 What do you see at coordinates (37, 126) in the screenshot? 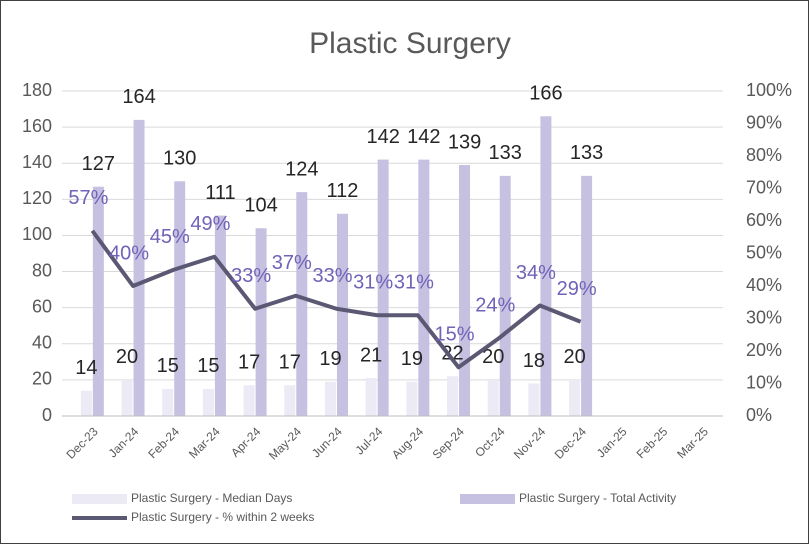
I see `y-tick-label: 160` at bounding box center [37, 126].